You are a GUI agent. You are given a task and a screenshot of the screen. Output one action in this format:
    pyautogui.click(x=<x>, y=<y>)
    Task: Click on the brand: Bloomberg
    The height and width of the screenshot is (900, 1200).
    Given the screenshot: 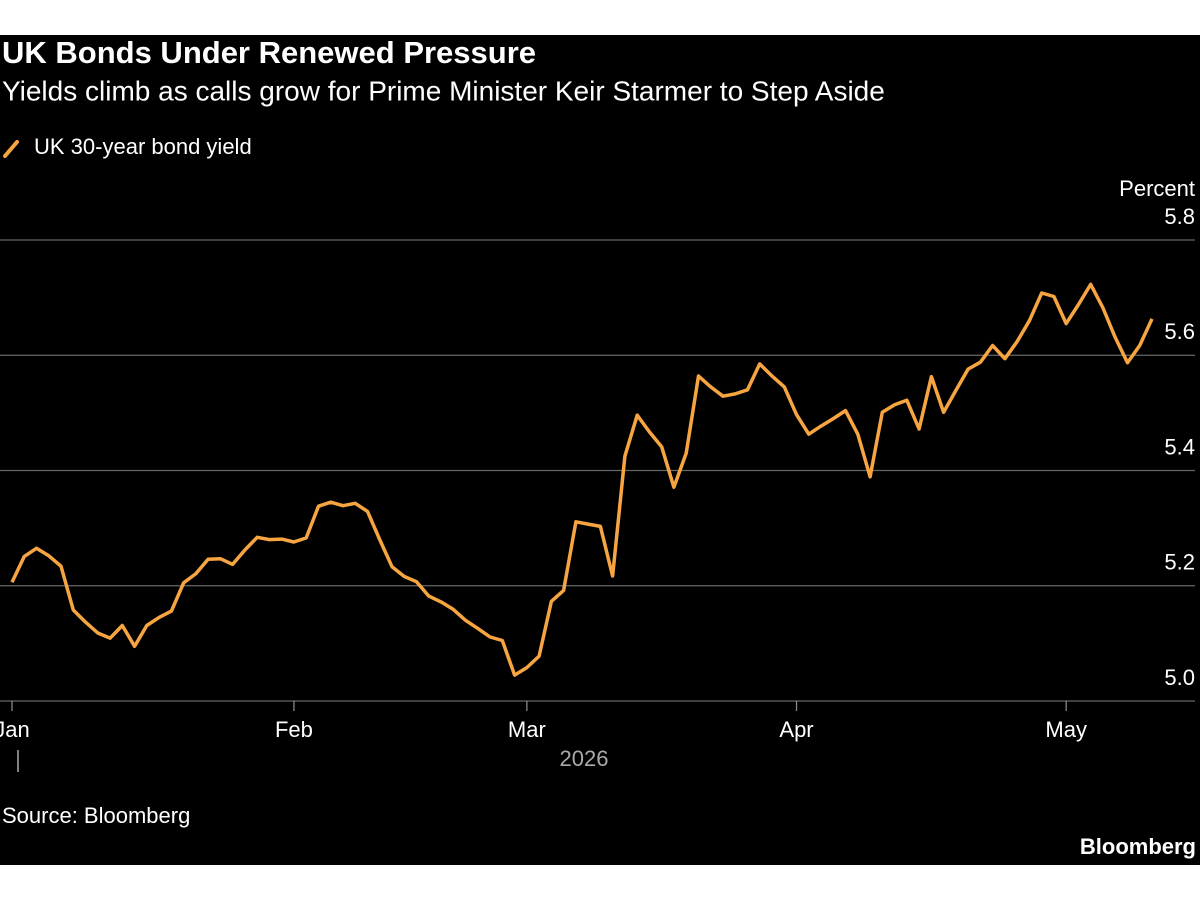 What is the action you would take?
    pyautogui.click(x=1138, y=846)
    